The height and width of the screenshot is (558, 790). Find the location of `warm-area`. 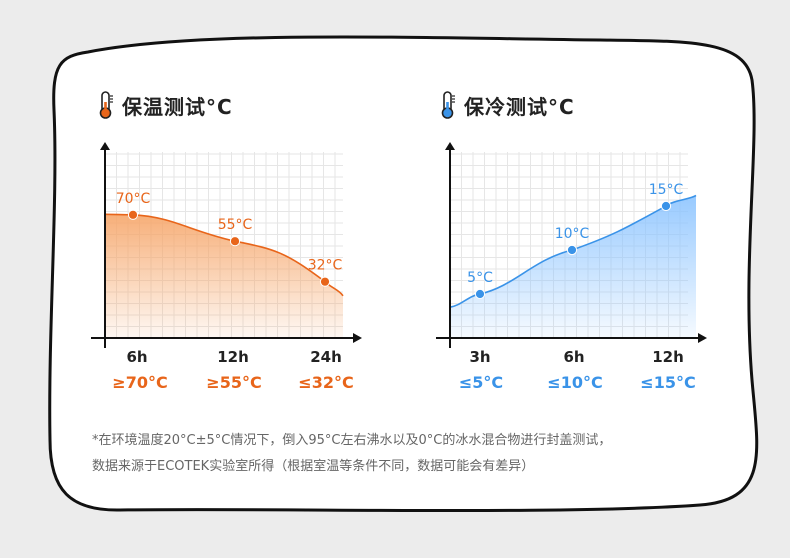

warm-area is located at coordinates (224, 276).